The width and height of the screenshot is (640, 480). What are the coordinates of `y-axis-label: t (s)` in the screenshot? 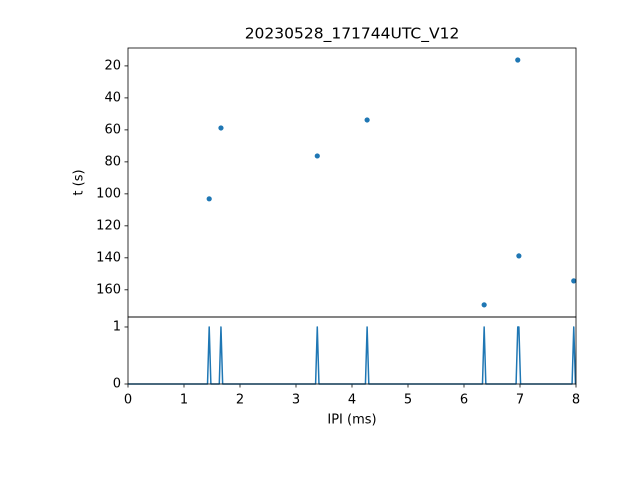 It's located at (79, 182).